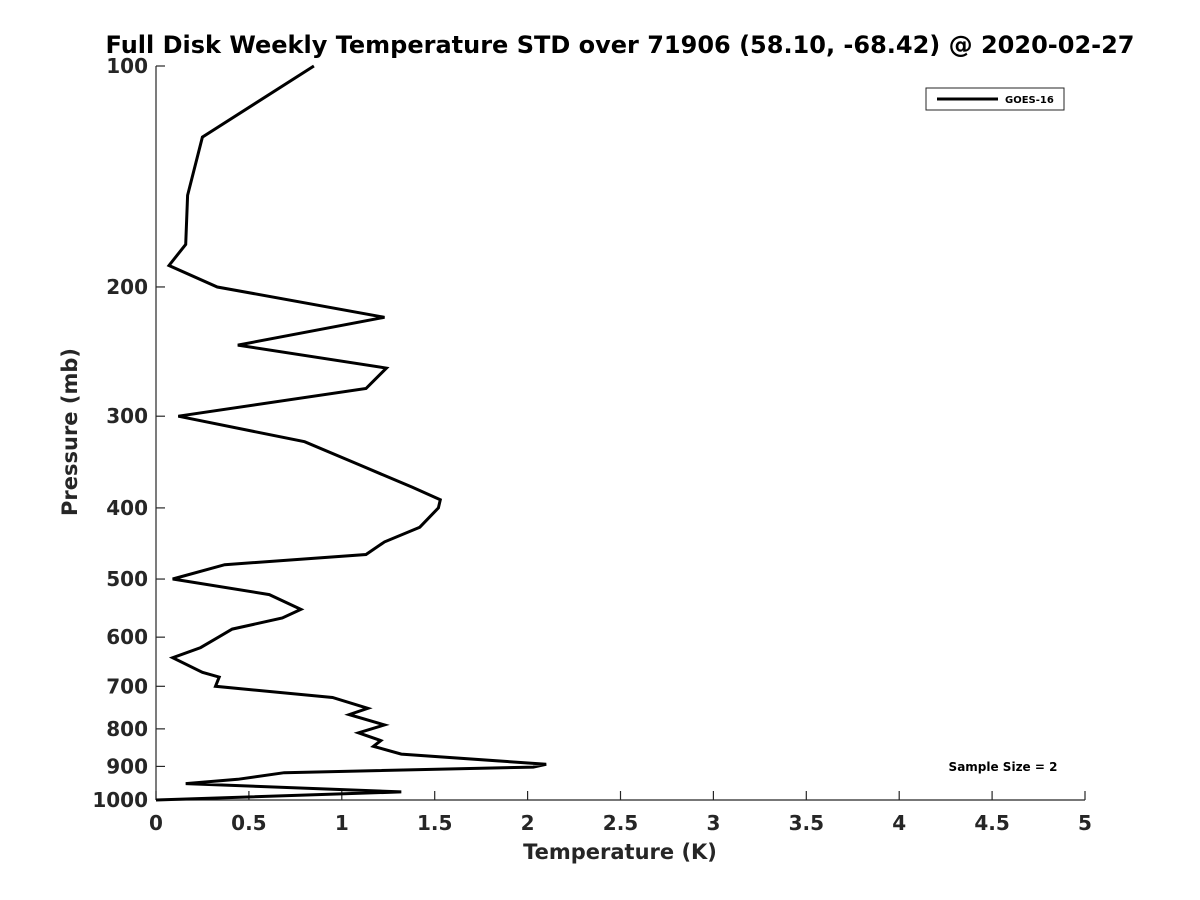 The image size is (1200, 900). What do you see at coordinates (620, 823) in the screenshot?
I see `x-tick-label: 2.5` at bounding box center [620, 823].